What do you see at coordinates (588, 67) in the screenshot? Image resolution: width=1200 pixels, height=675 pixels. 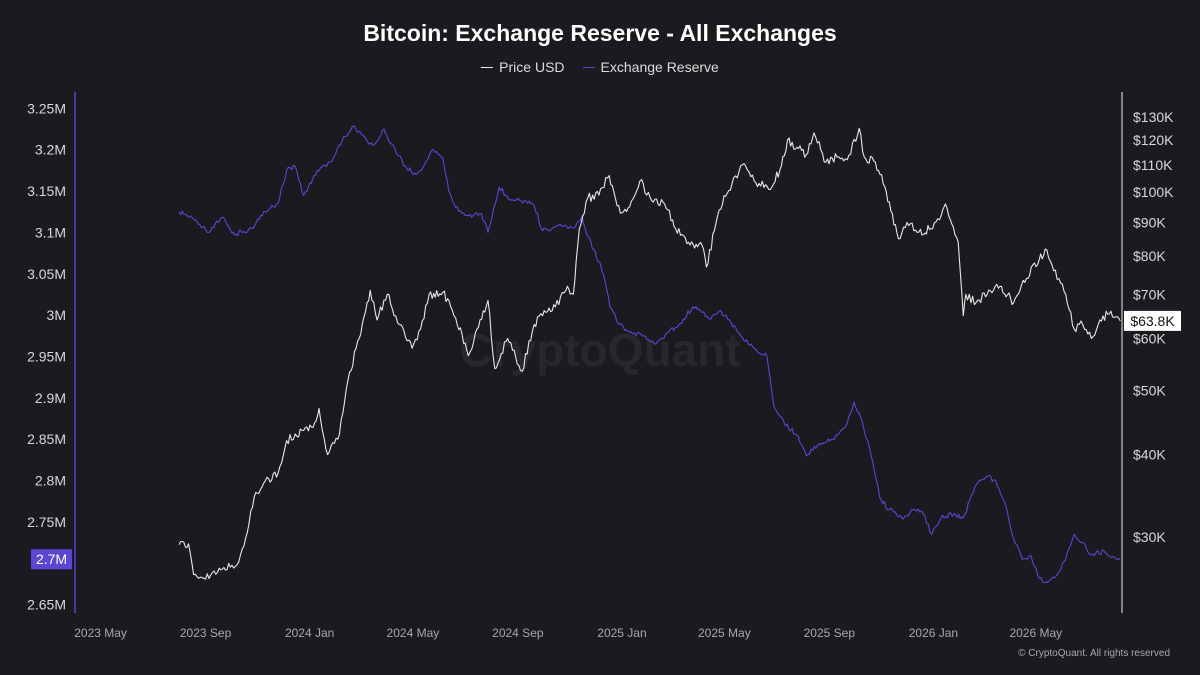 I see `legend-swatch-reserve` at bounding box center [588, 67].